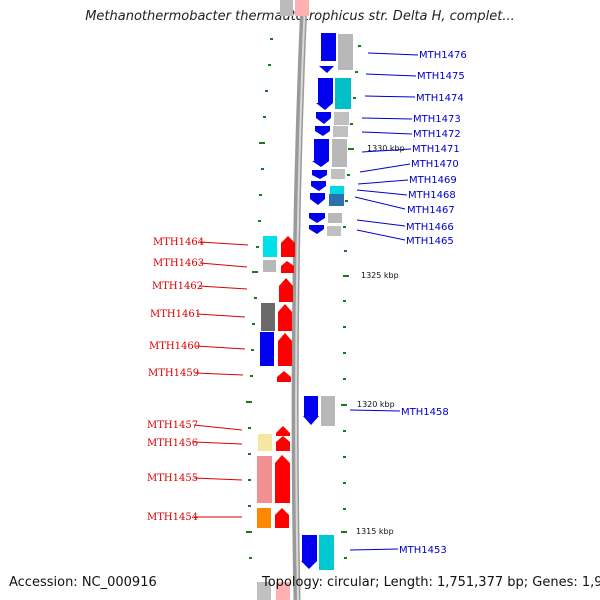 The height and width of the screenshot is (600, 600). I want to click on gene-label: MTH1468, so click(432, 195).